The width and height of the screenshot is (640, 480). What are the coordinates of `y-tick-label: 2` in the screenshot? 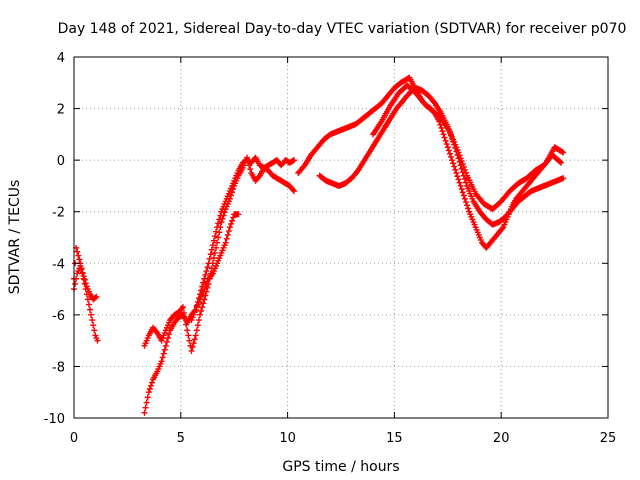 It's located at (61, 110).